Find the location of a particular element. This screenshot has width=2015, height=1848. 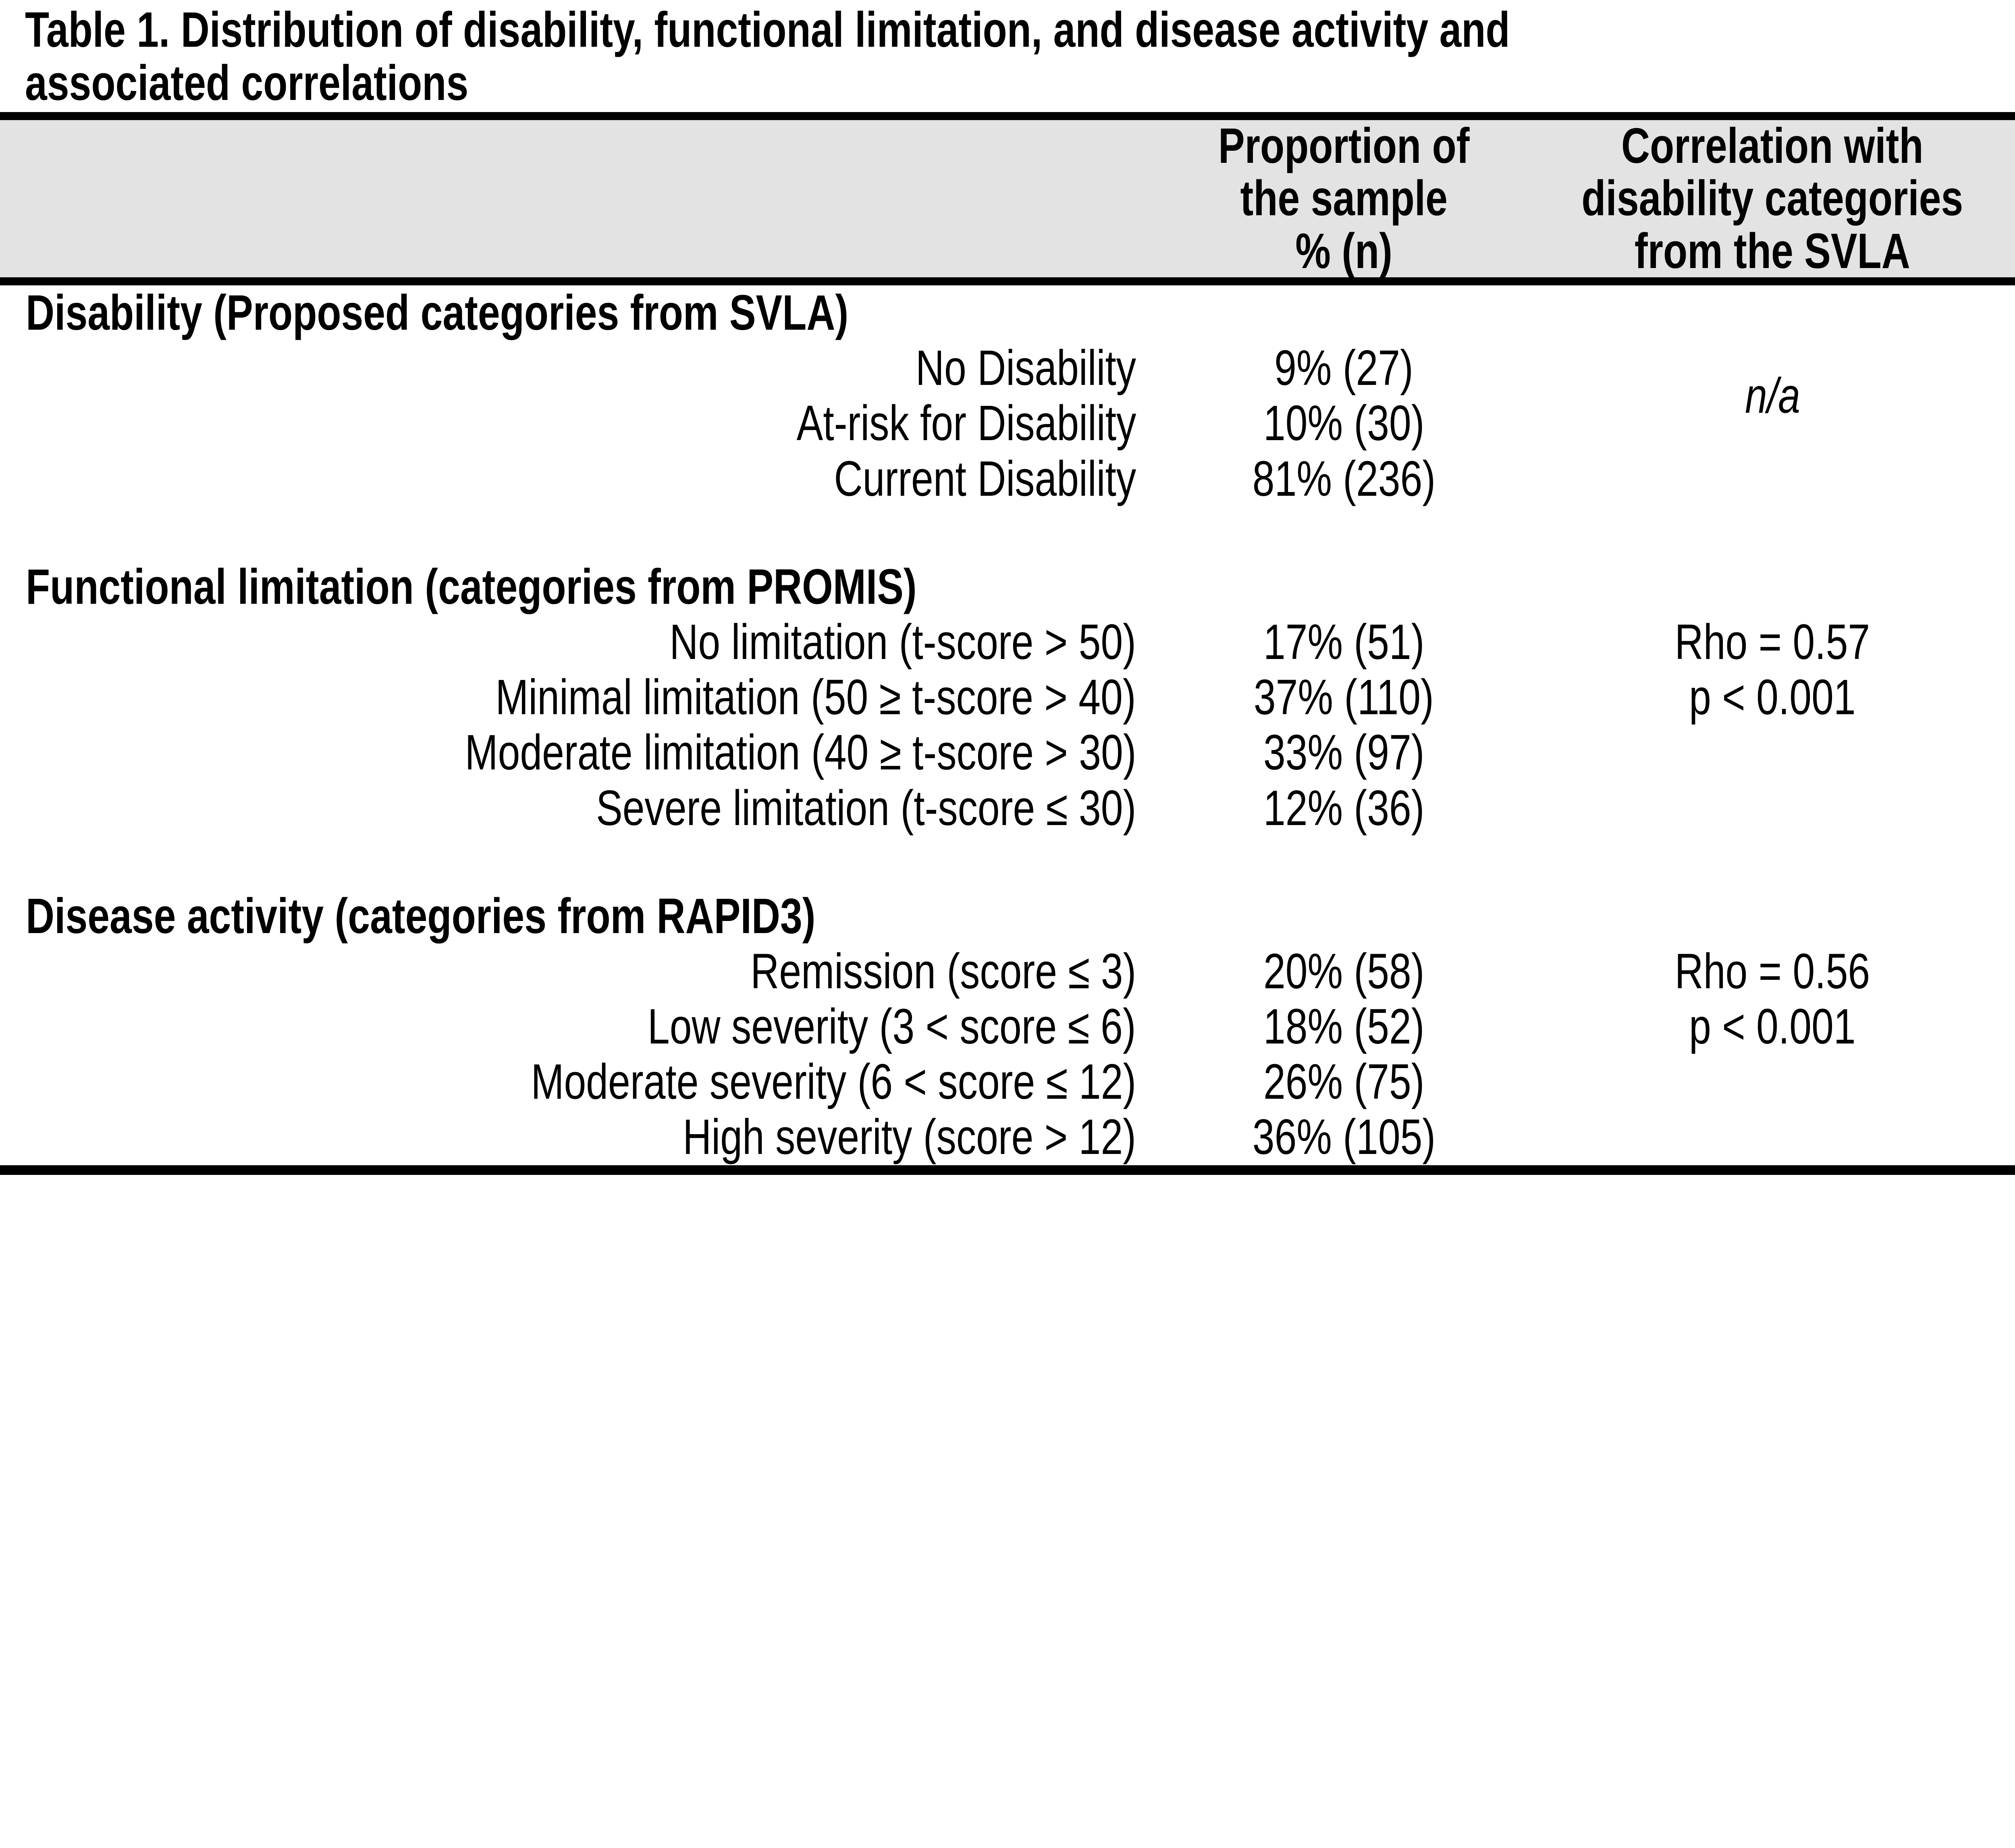

table-bottom-rule is located at coordinates (1008, 1170).